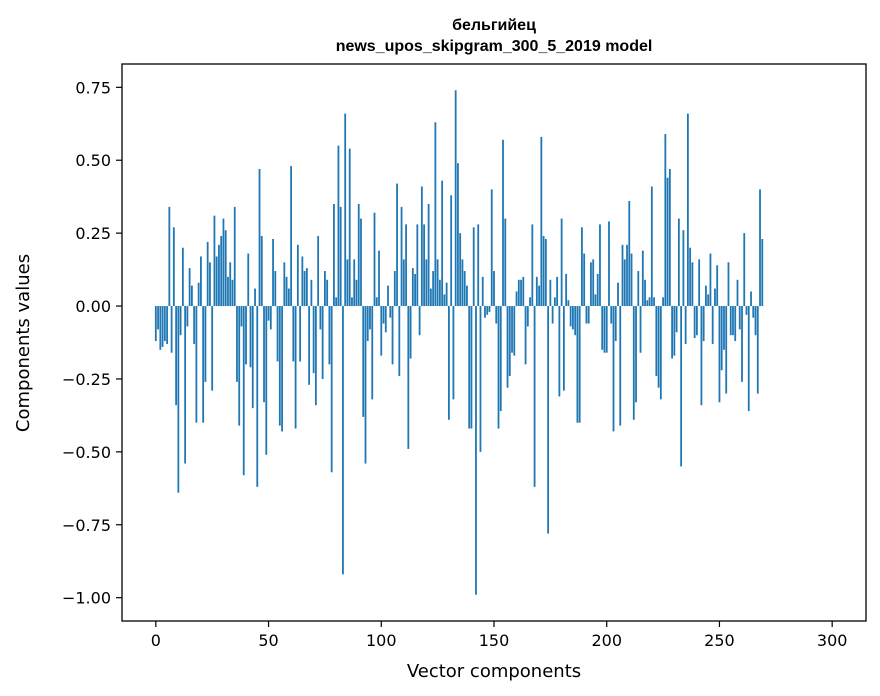 The image size is (880, 696). I want to click on y-tick-label: −0.50, so click(86, 452).